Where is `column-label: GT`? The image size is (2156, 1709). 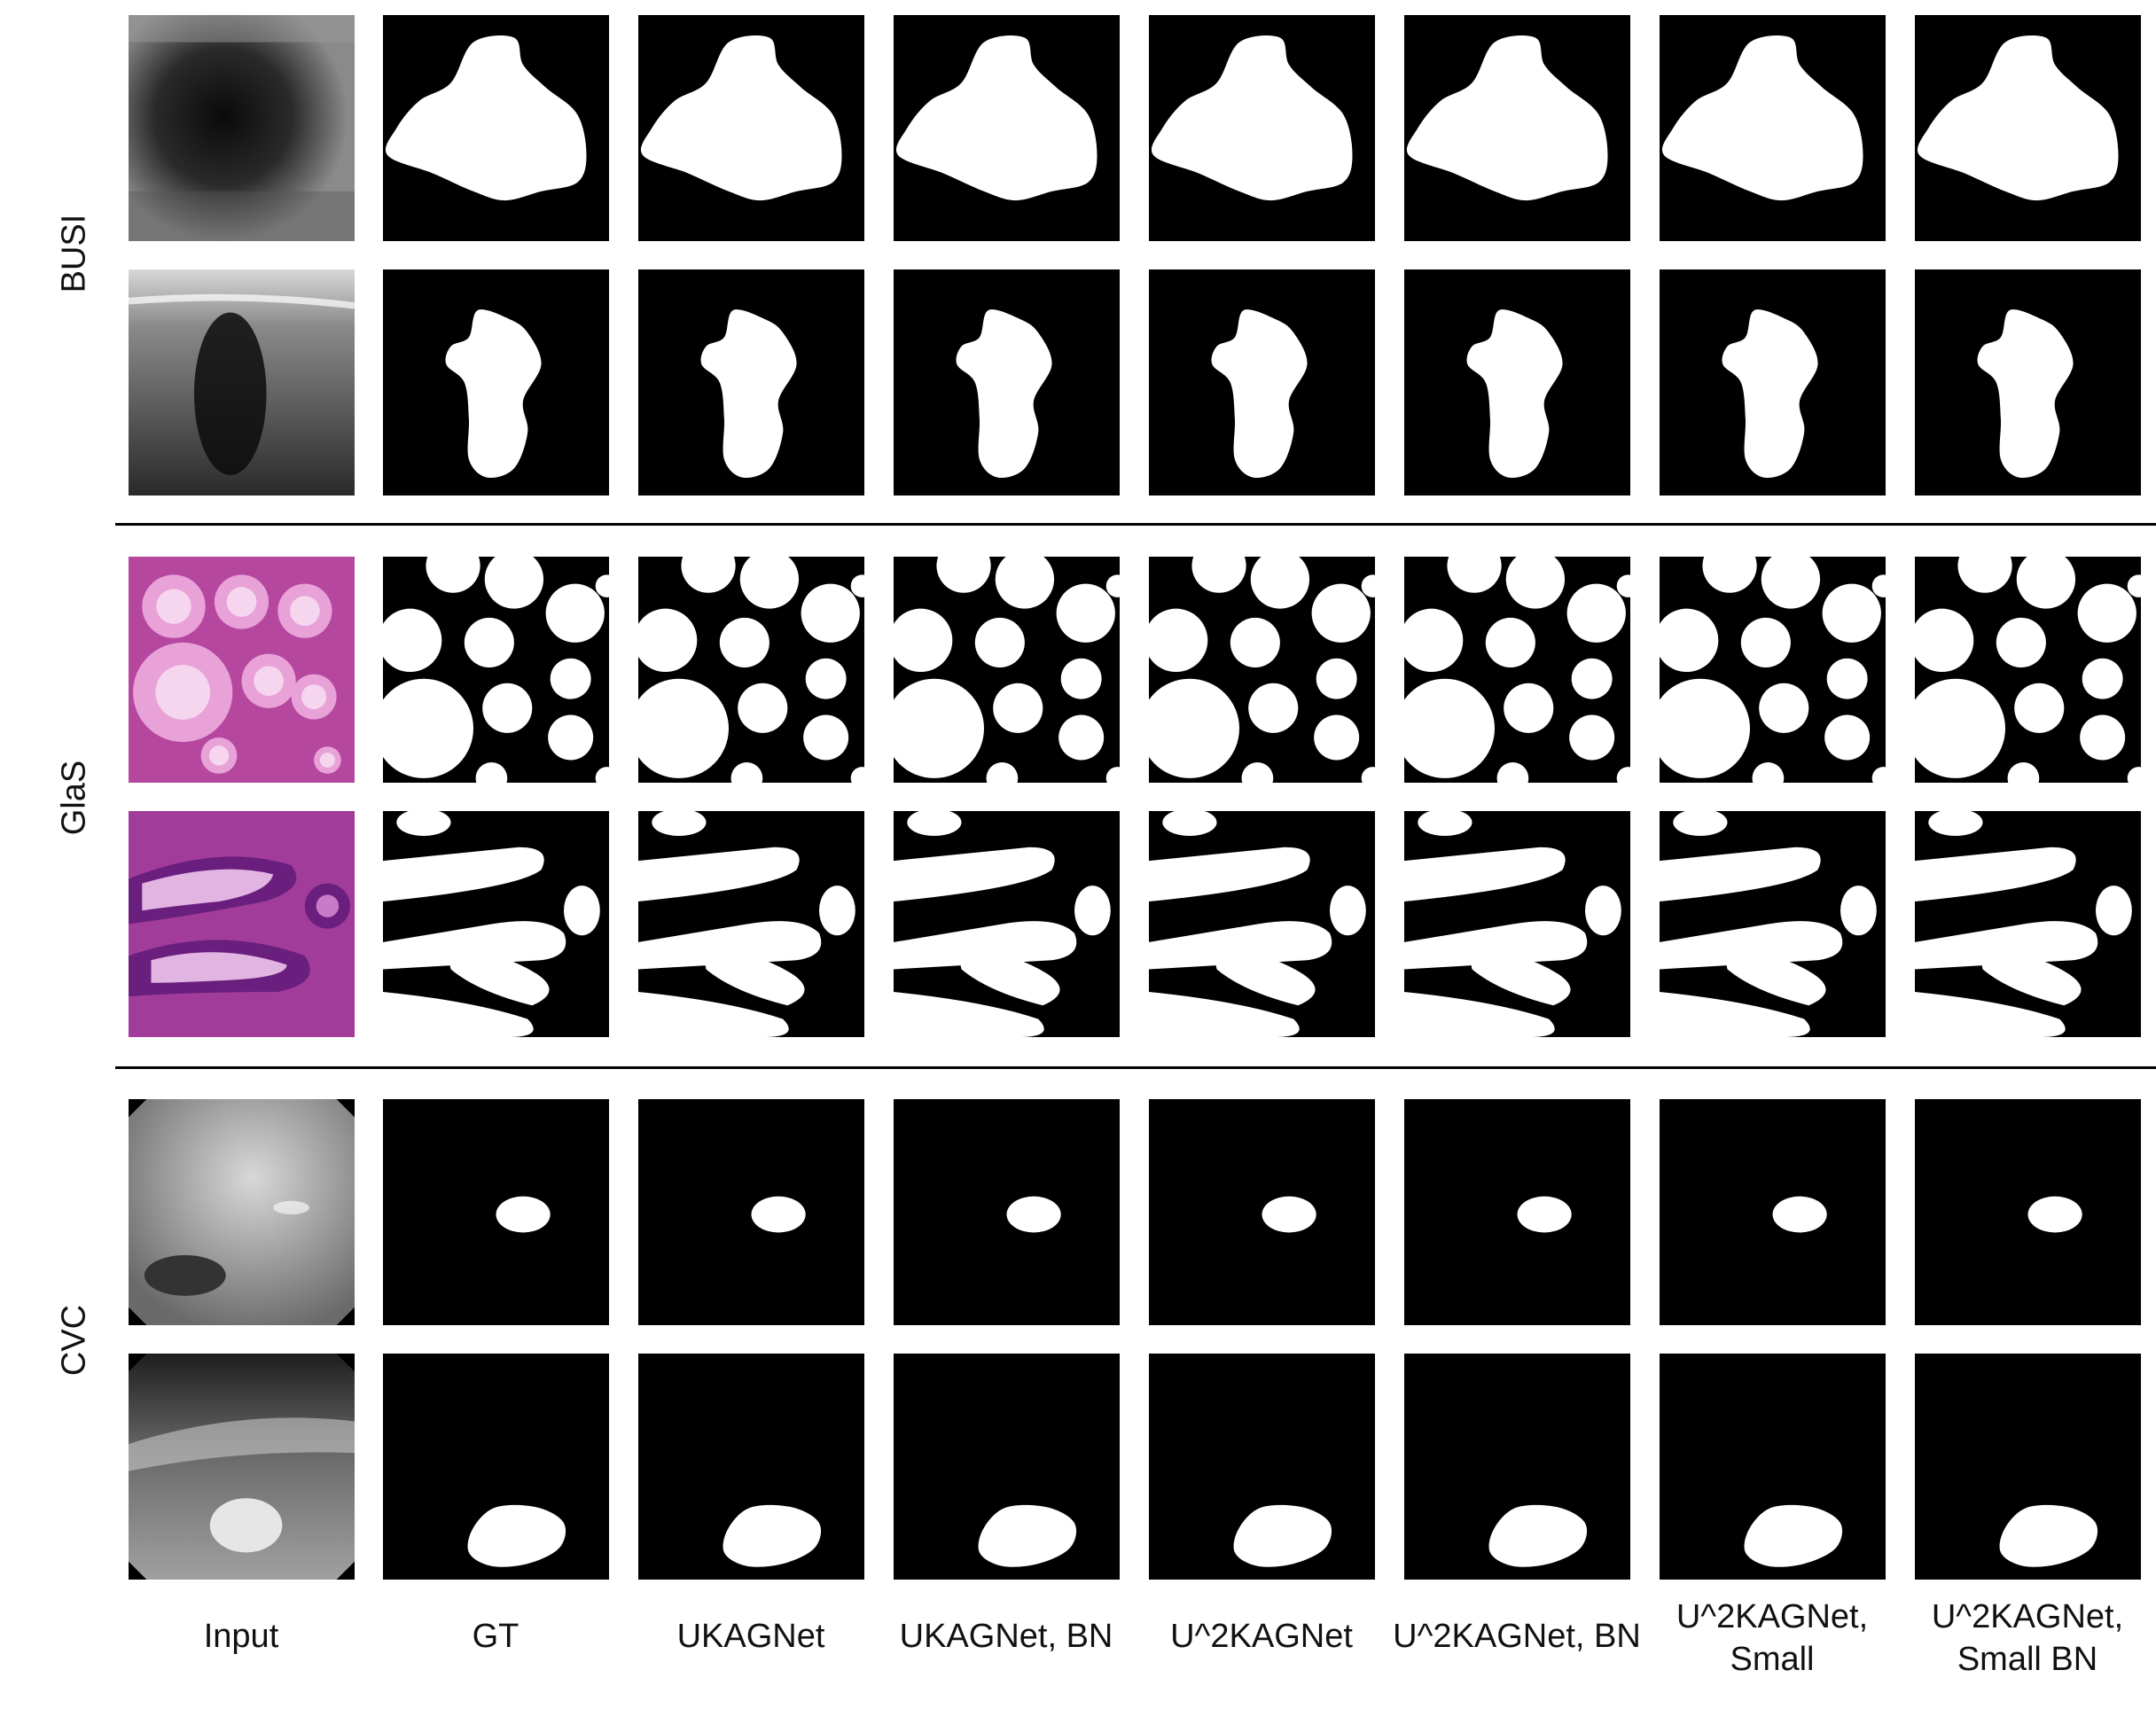 column-label: GT is located at coordinates (495, 1636).